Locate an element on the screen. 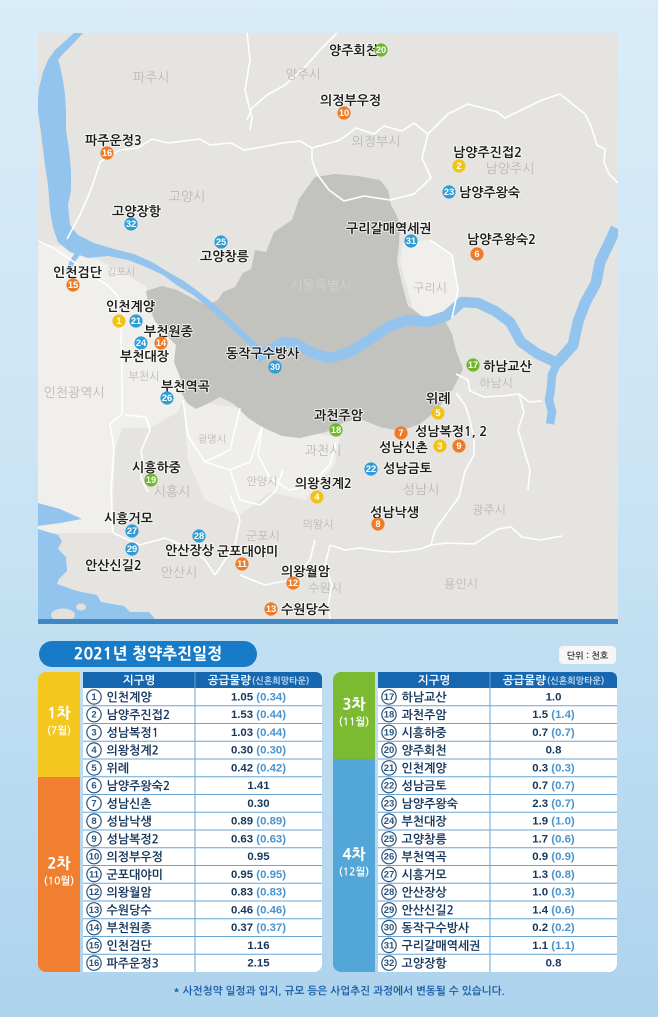 The width and height of the screenshot is (658, 1017). svg-text: 0.30 is located at coordinates (258, 804).